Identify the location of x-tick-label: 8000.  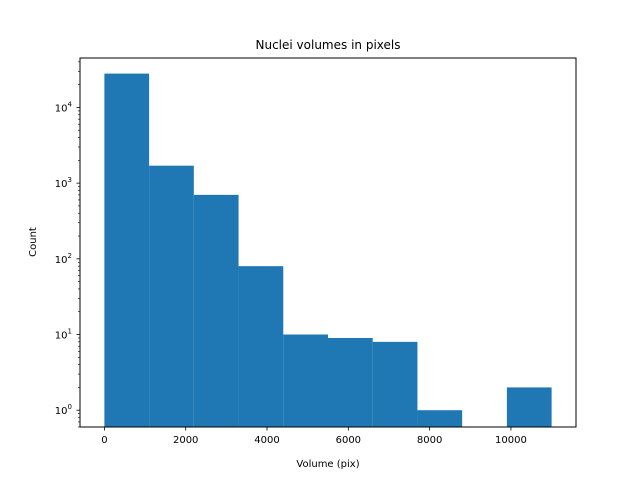
(429, 440).